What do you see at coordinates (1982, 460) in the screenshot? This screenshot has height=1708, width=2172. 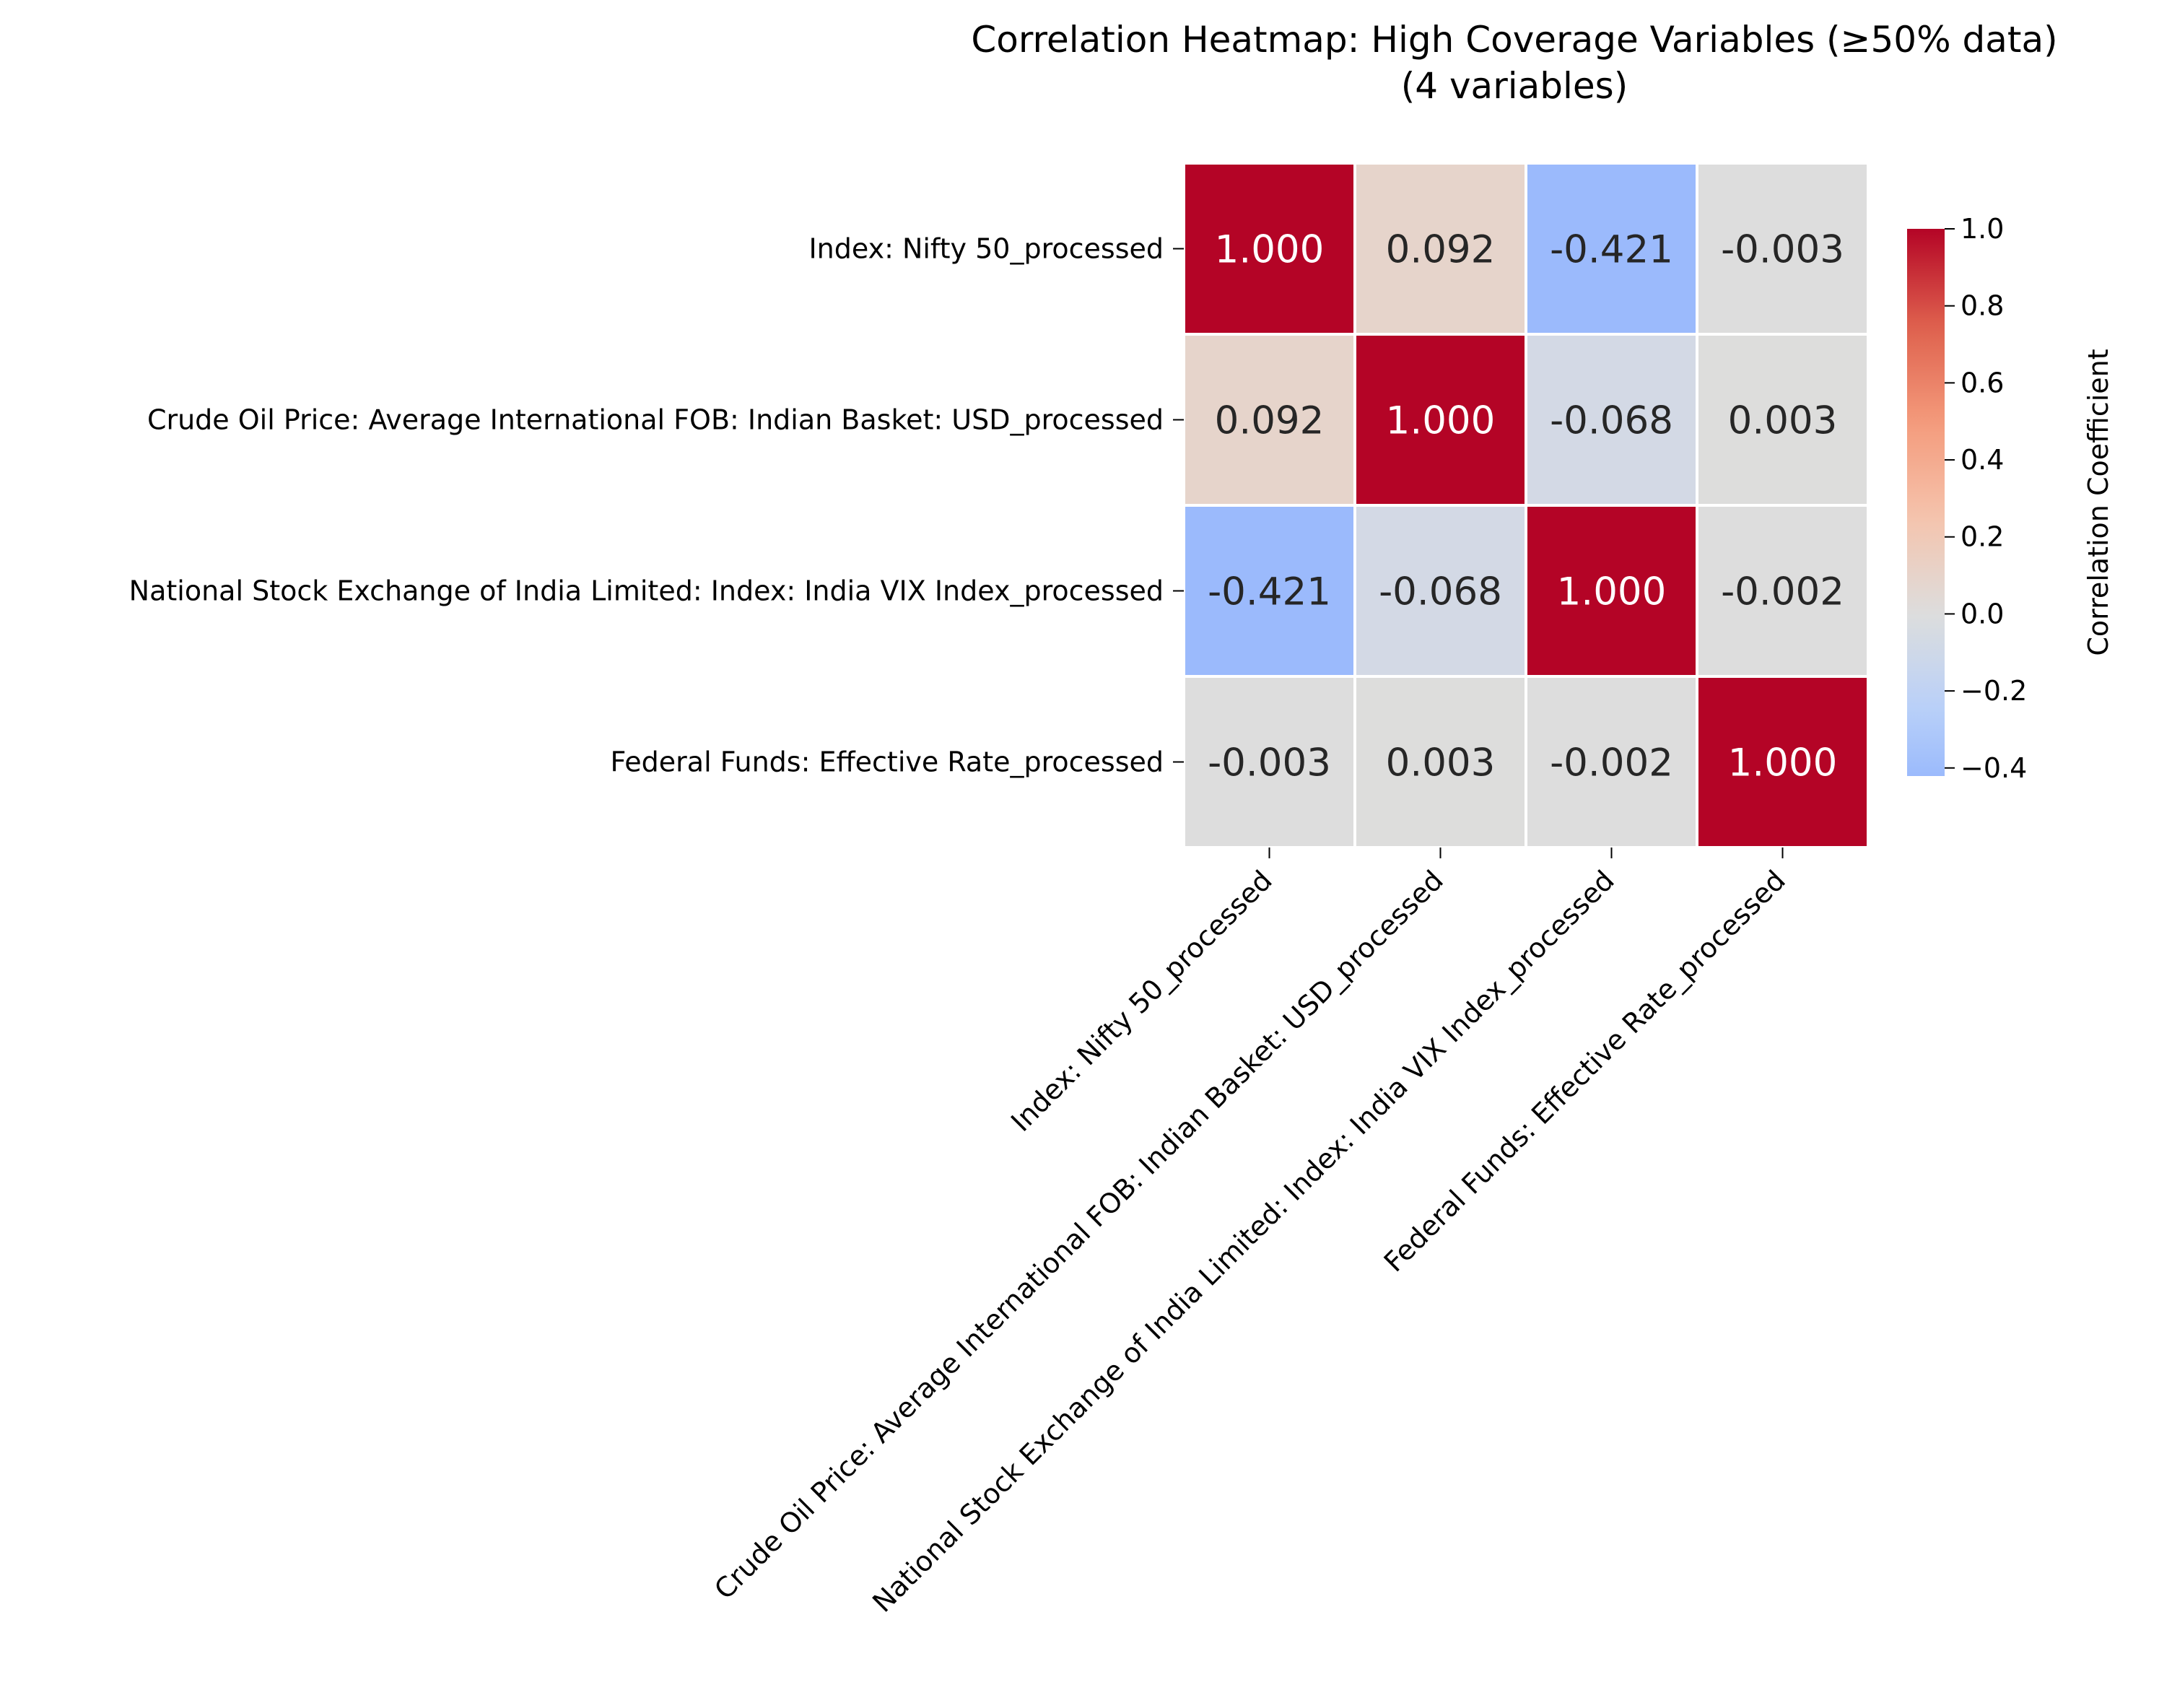 I see `colorbar-tick-label: 0.4` at bounding box center [1982, 460].